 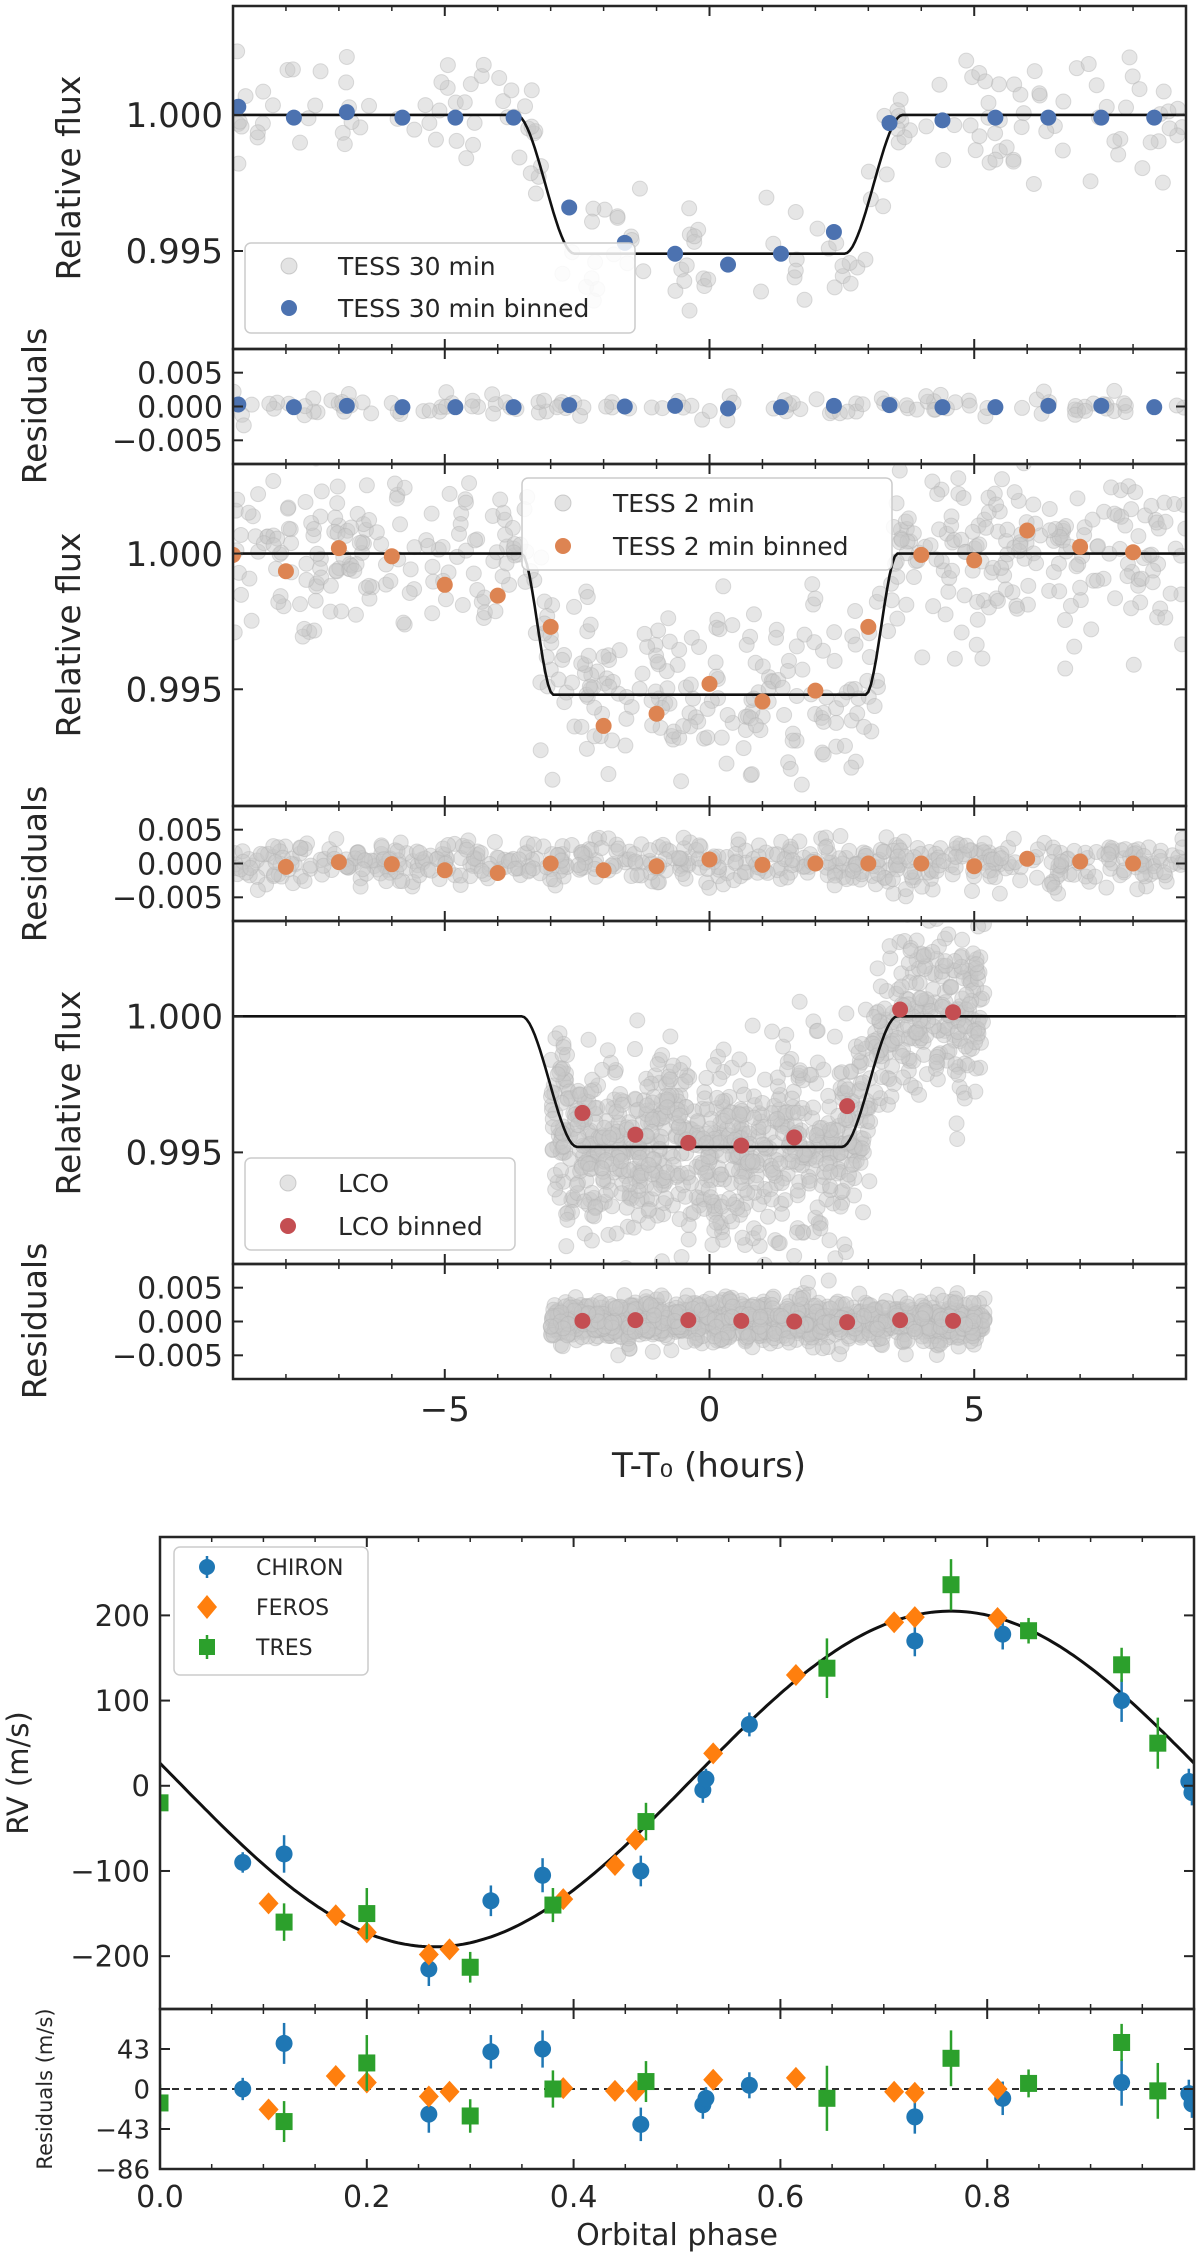 What do you see at coordinates (380, 1204) in the screenshot?
I see `legend-lco: LCO LCO binned` at bounding box center [380, 1204].